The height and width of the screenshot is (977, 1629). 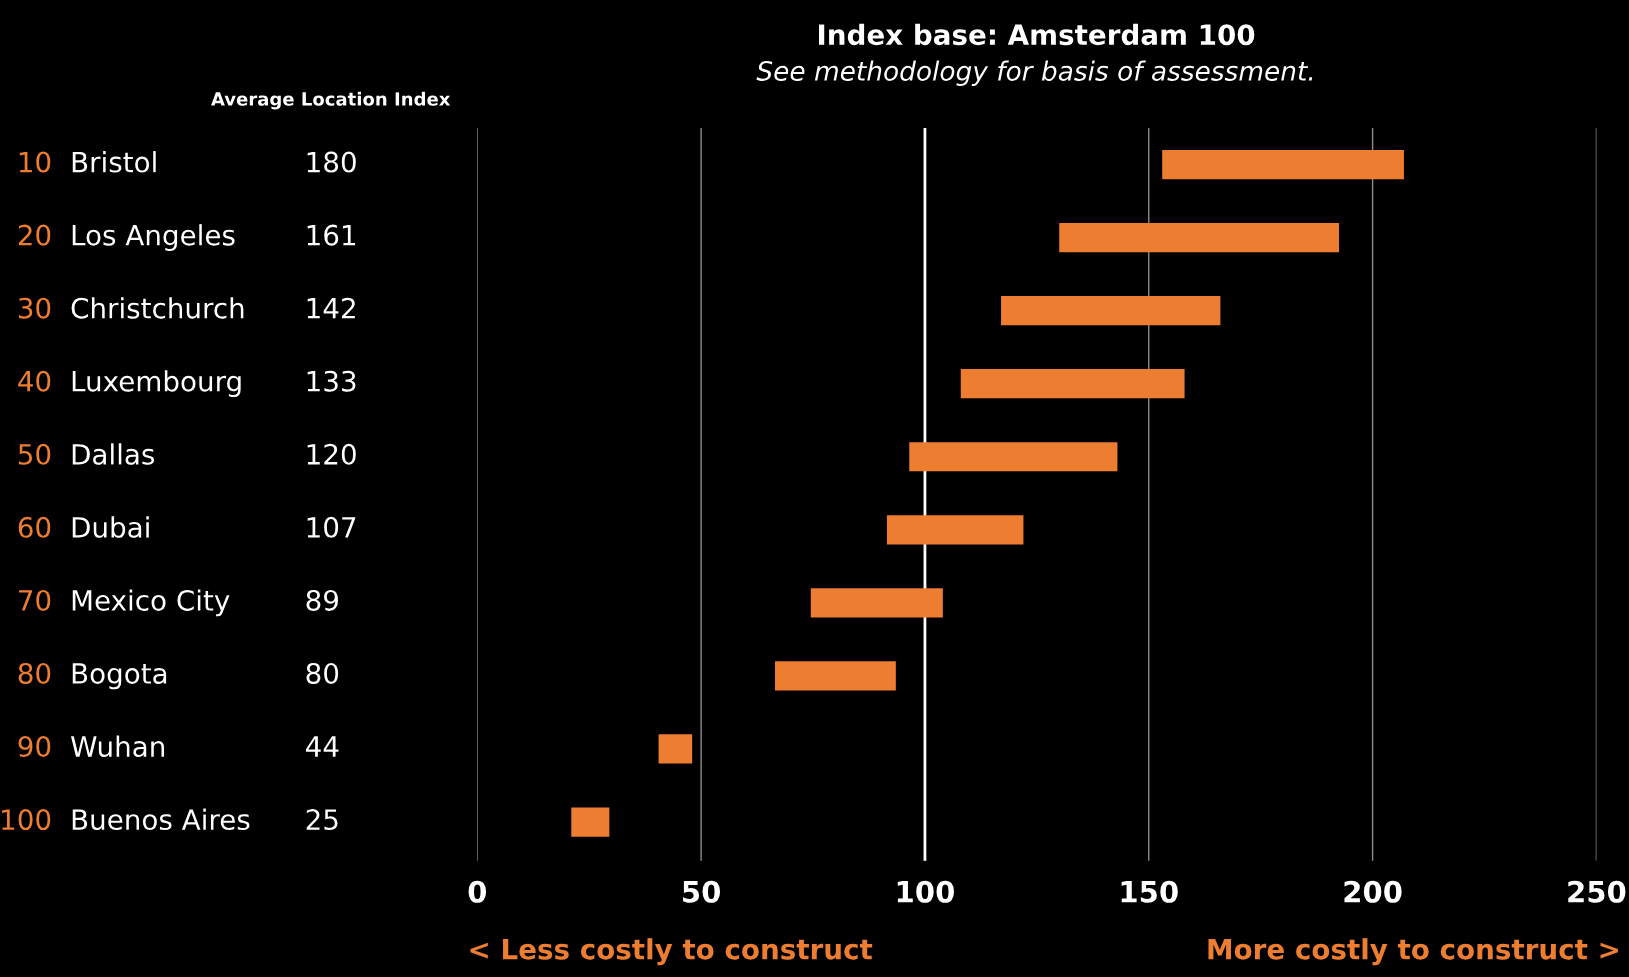 What do you see at coordinates (34, 308) in the screenshot?
I see `text: 30` at bounding box center [34, 308].